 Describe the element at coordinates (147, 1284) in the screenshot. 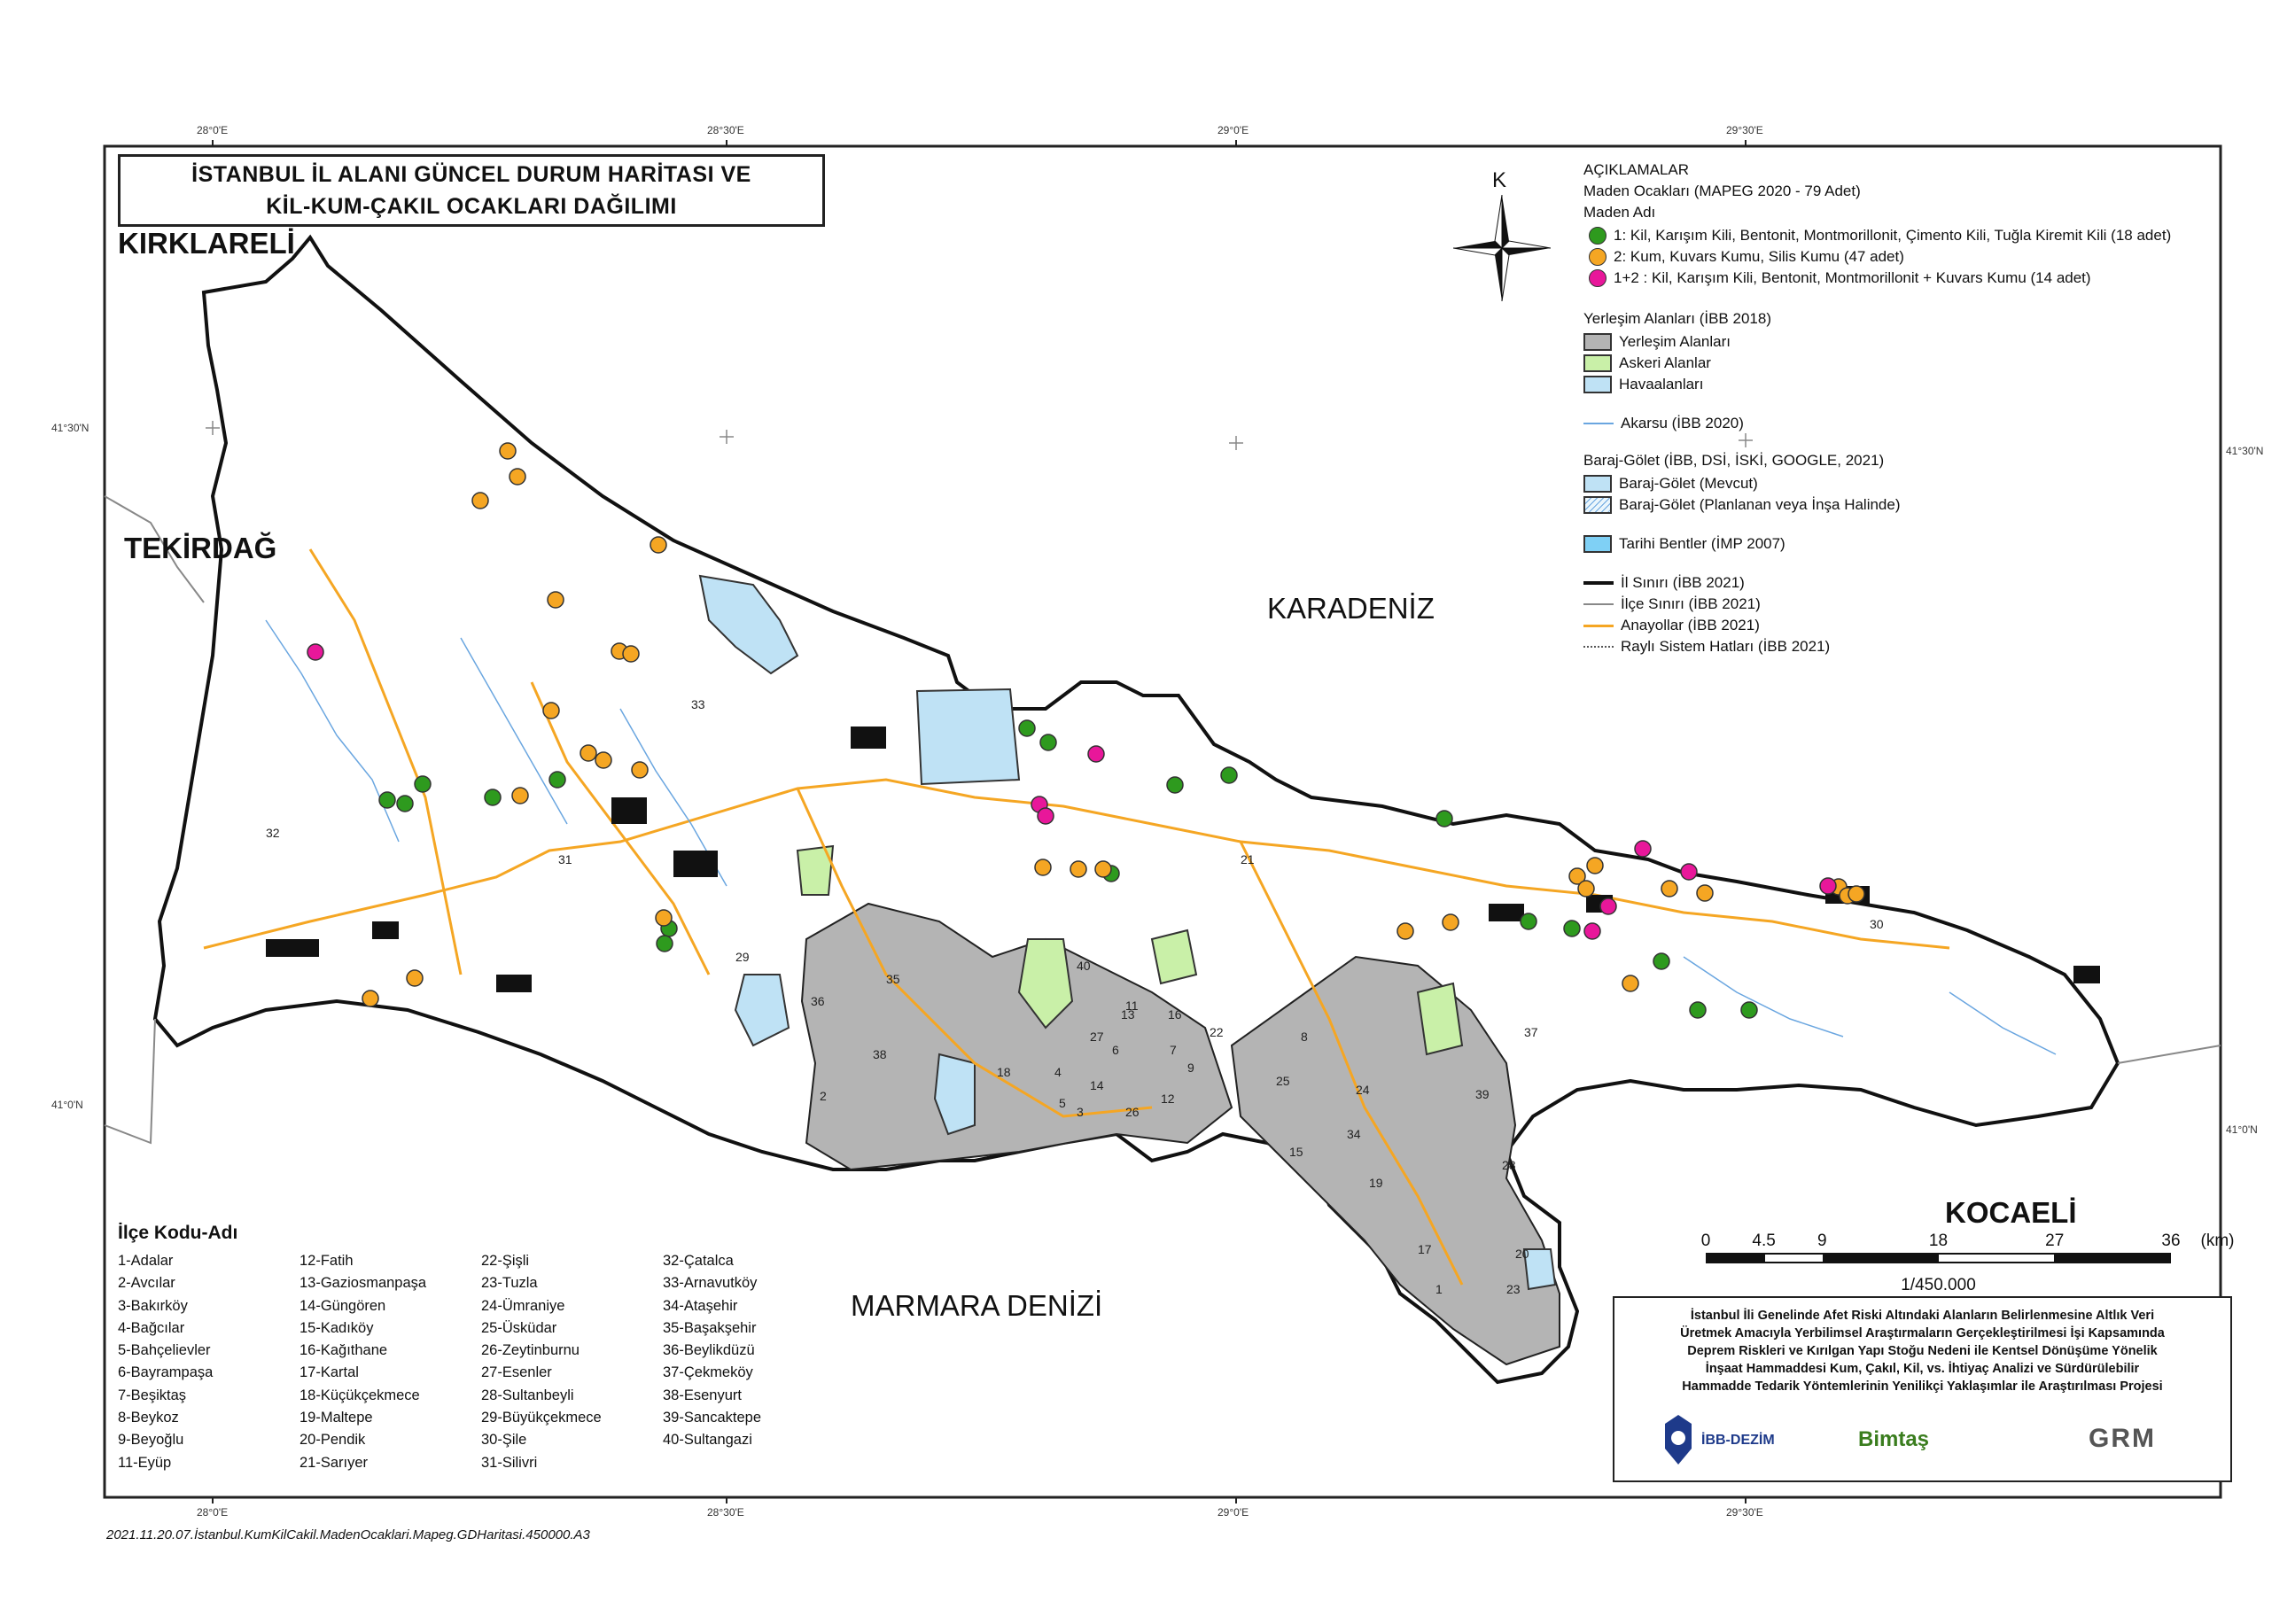

I see `district-item: 2-Avcılar` at that location.